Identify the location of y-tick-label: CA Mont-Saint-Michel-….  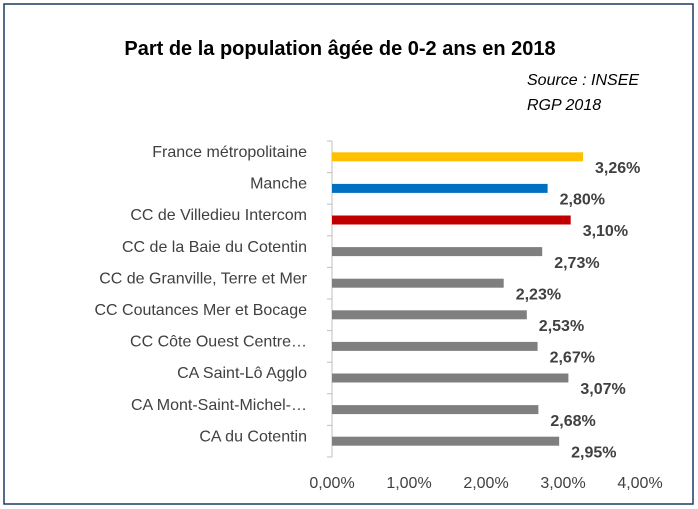
(219, 405).